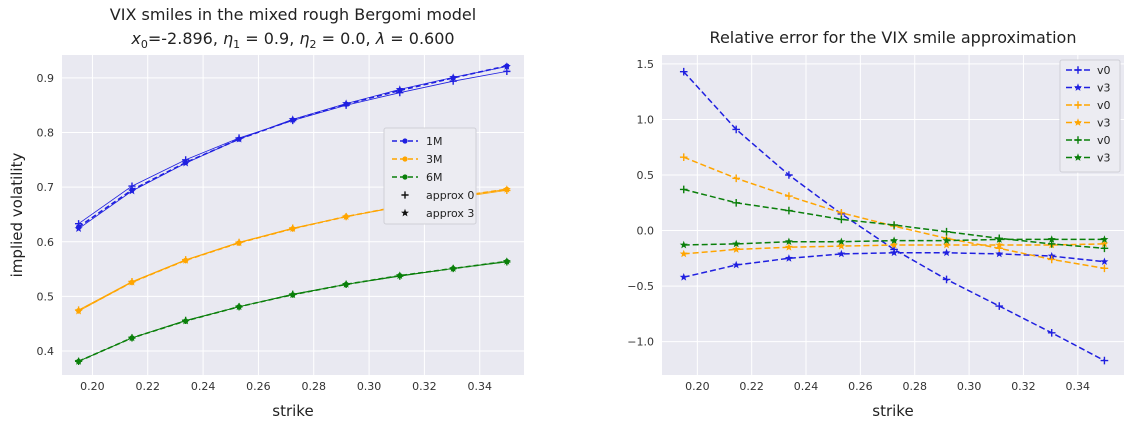  What do you see at coordinates (914, 386) in the screenshot?
I see `x-tick-label-right: 0.28` at bounding box center [914, 386].